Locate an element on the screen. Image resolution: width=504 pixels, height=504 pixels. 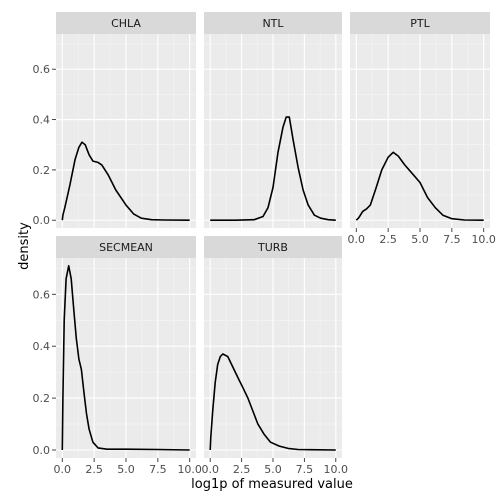
x-axis-title: log1p of measured value is located at coordinates (272, 484).